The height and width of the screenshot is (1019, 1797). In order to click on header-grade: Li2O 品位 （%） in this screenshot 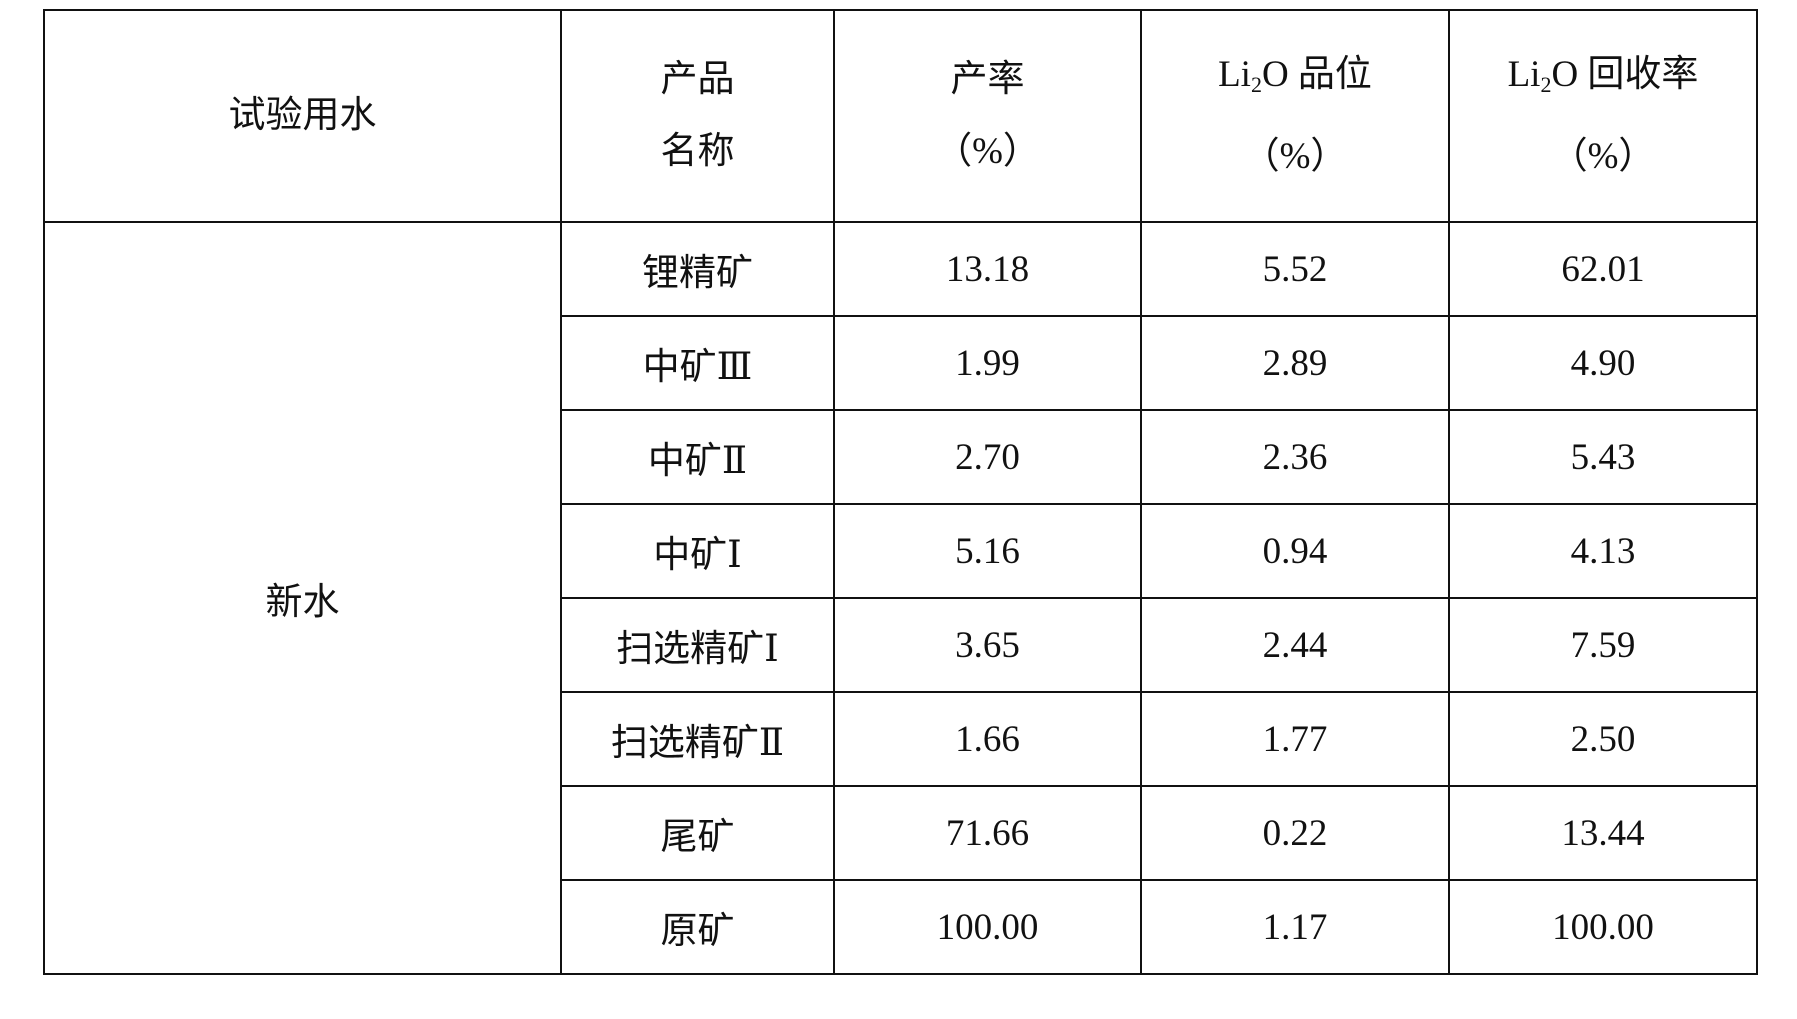, I will do `click(1295, 116)`.